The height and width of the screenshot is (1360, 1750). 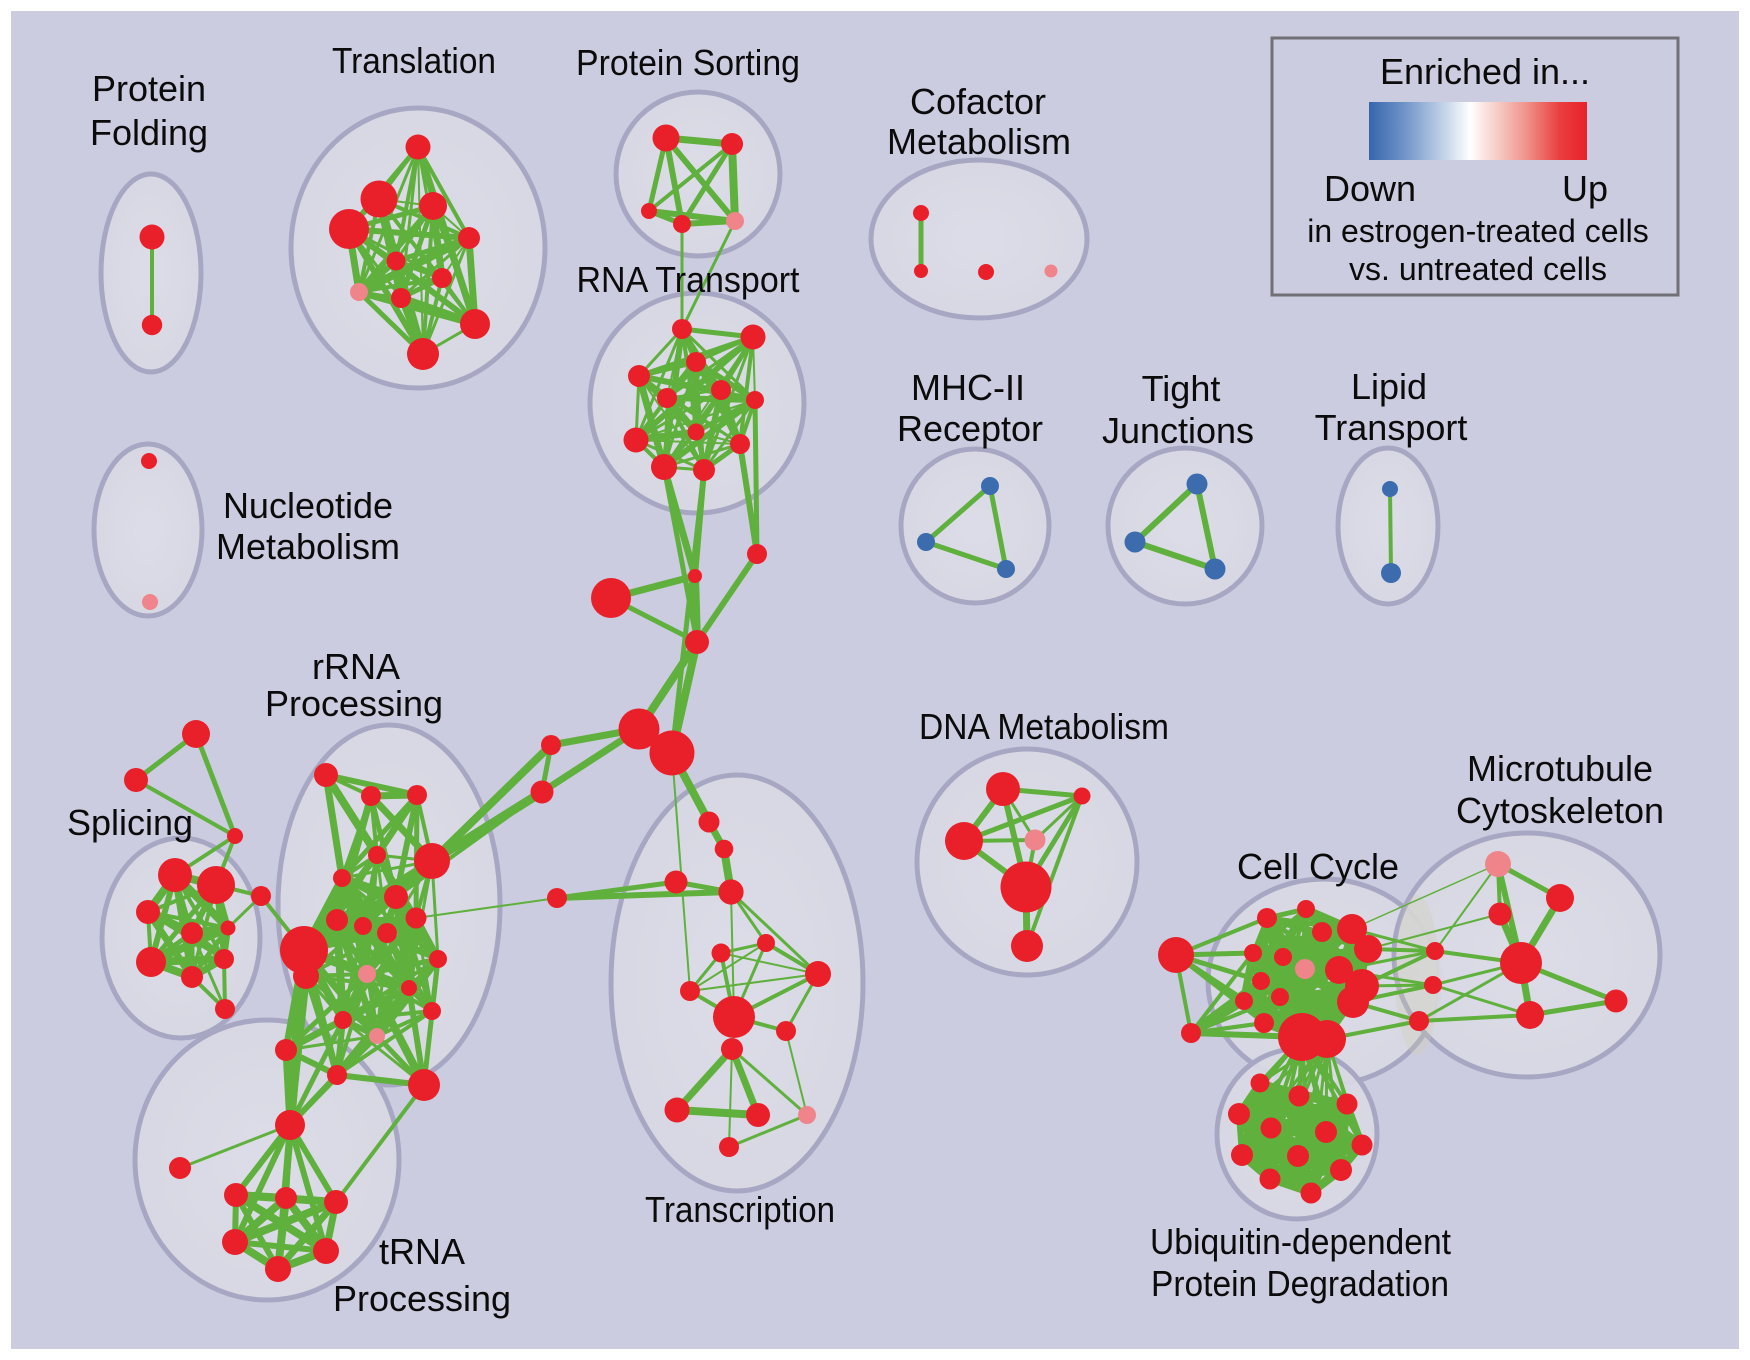 What do you see at coordinates (1370, 188) in the screenshot?
I see `svg-text: Down` at bounding box center [1370, 188].